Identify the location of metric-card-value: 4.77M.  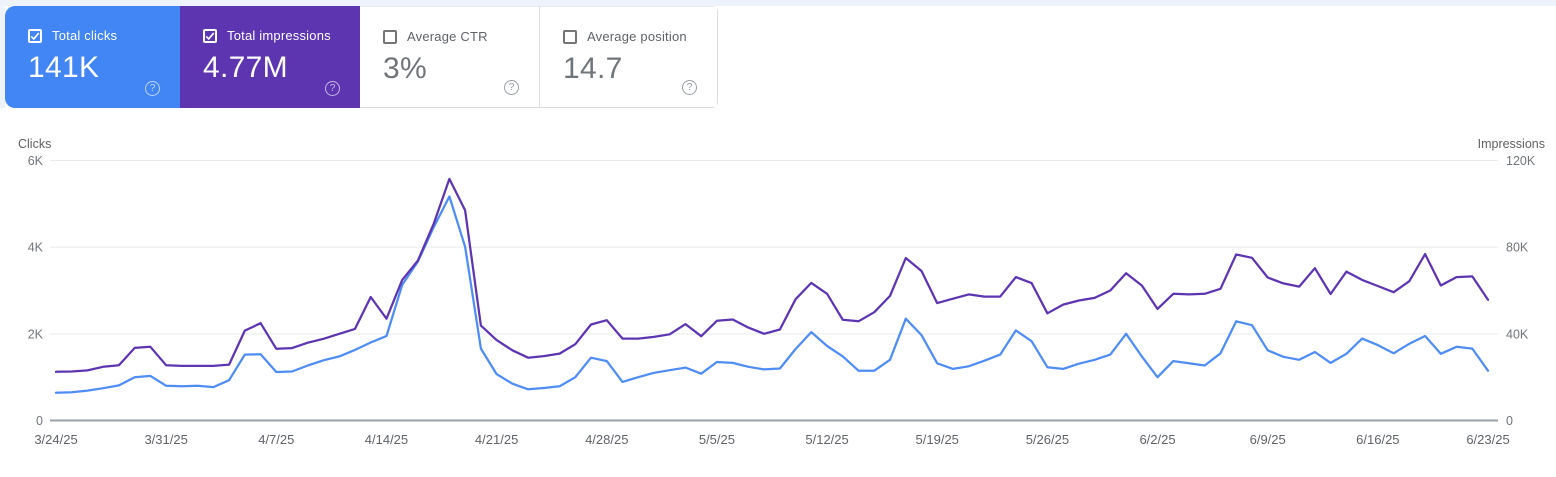
(245, 67).